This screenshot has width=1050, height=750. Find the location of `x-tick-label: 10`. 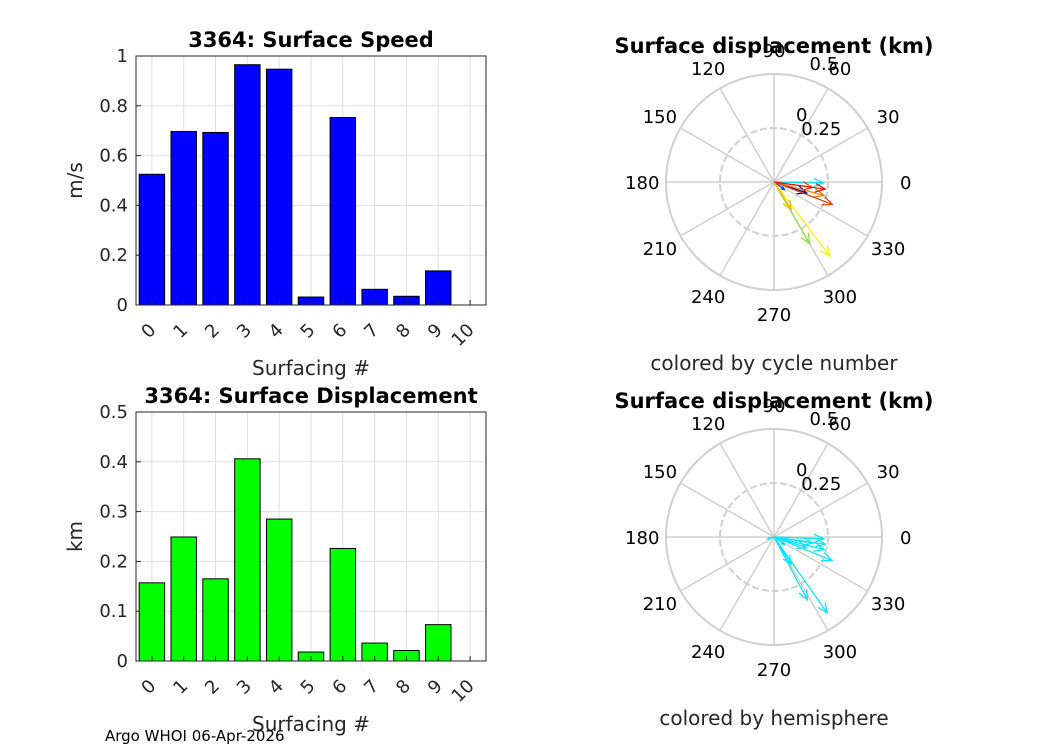

x-tick-label: 10 is located at coordinates (463, 335).